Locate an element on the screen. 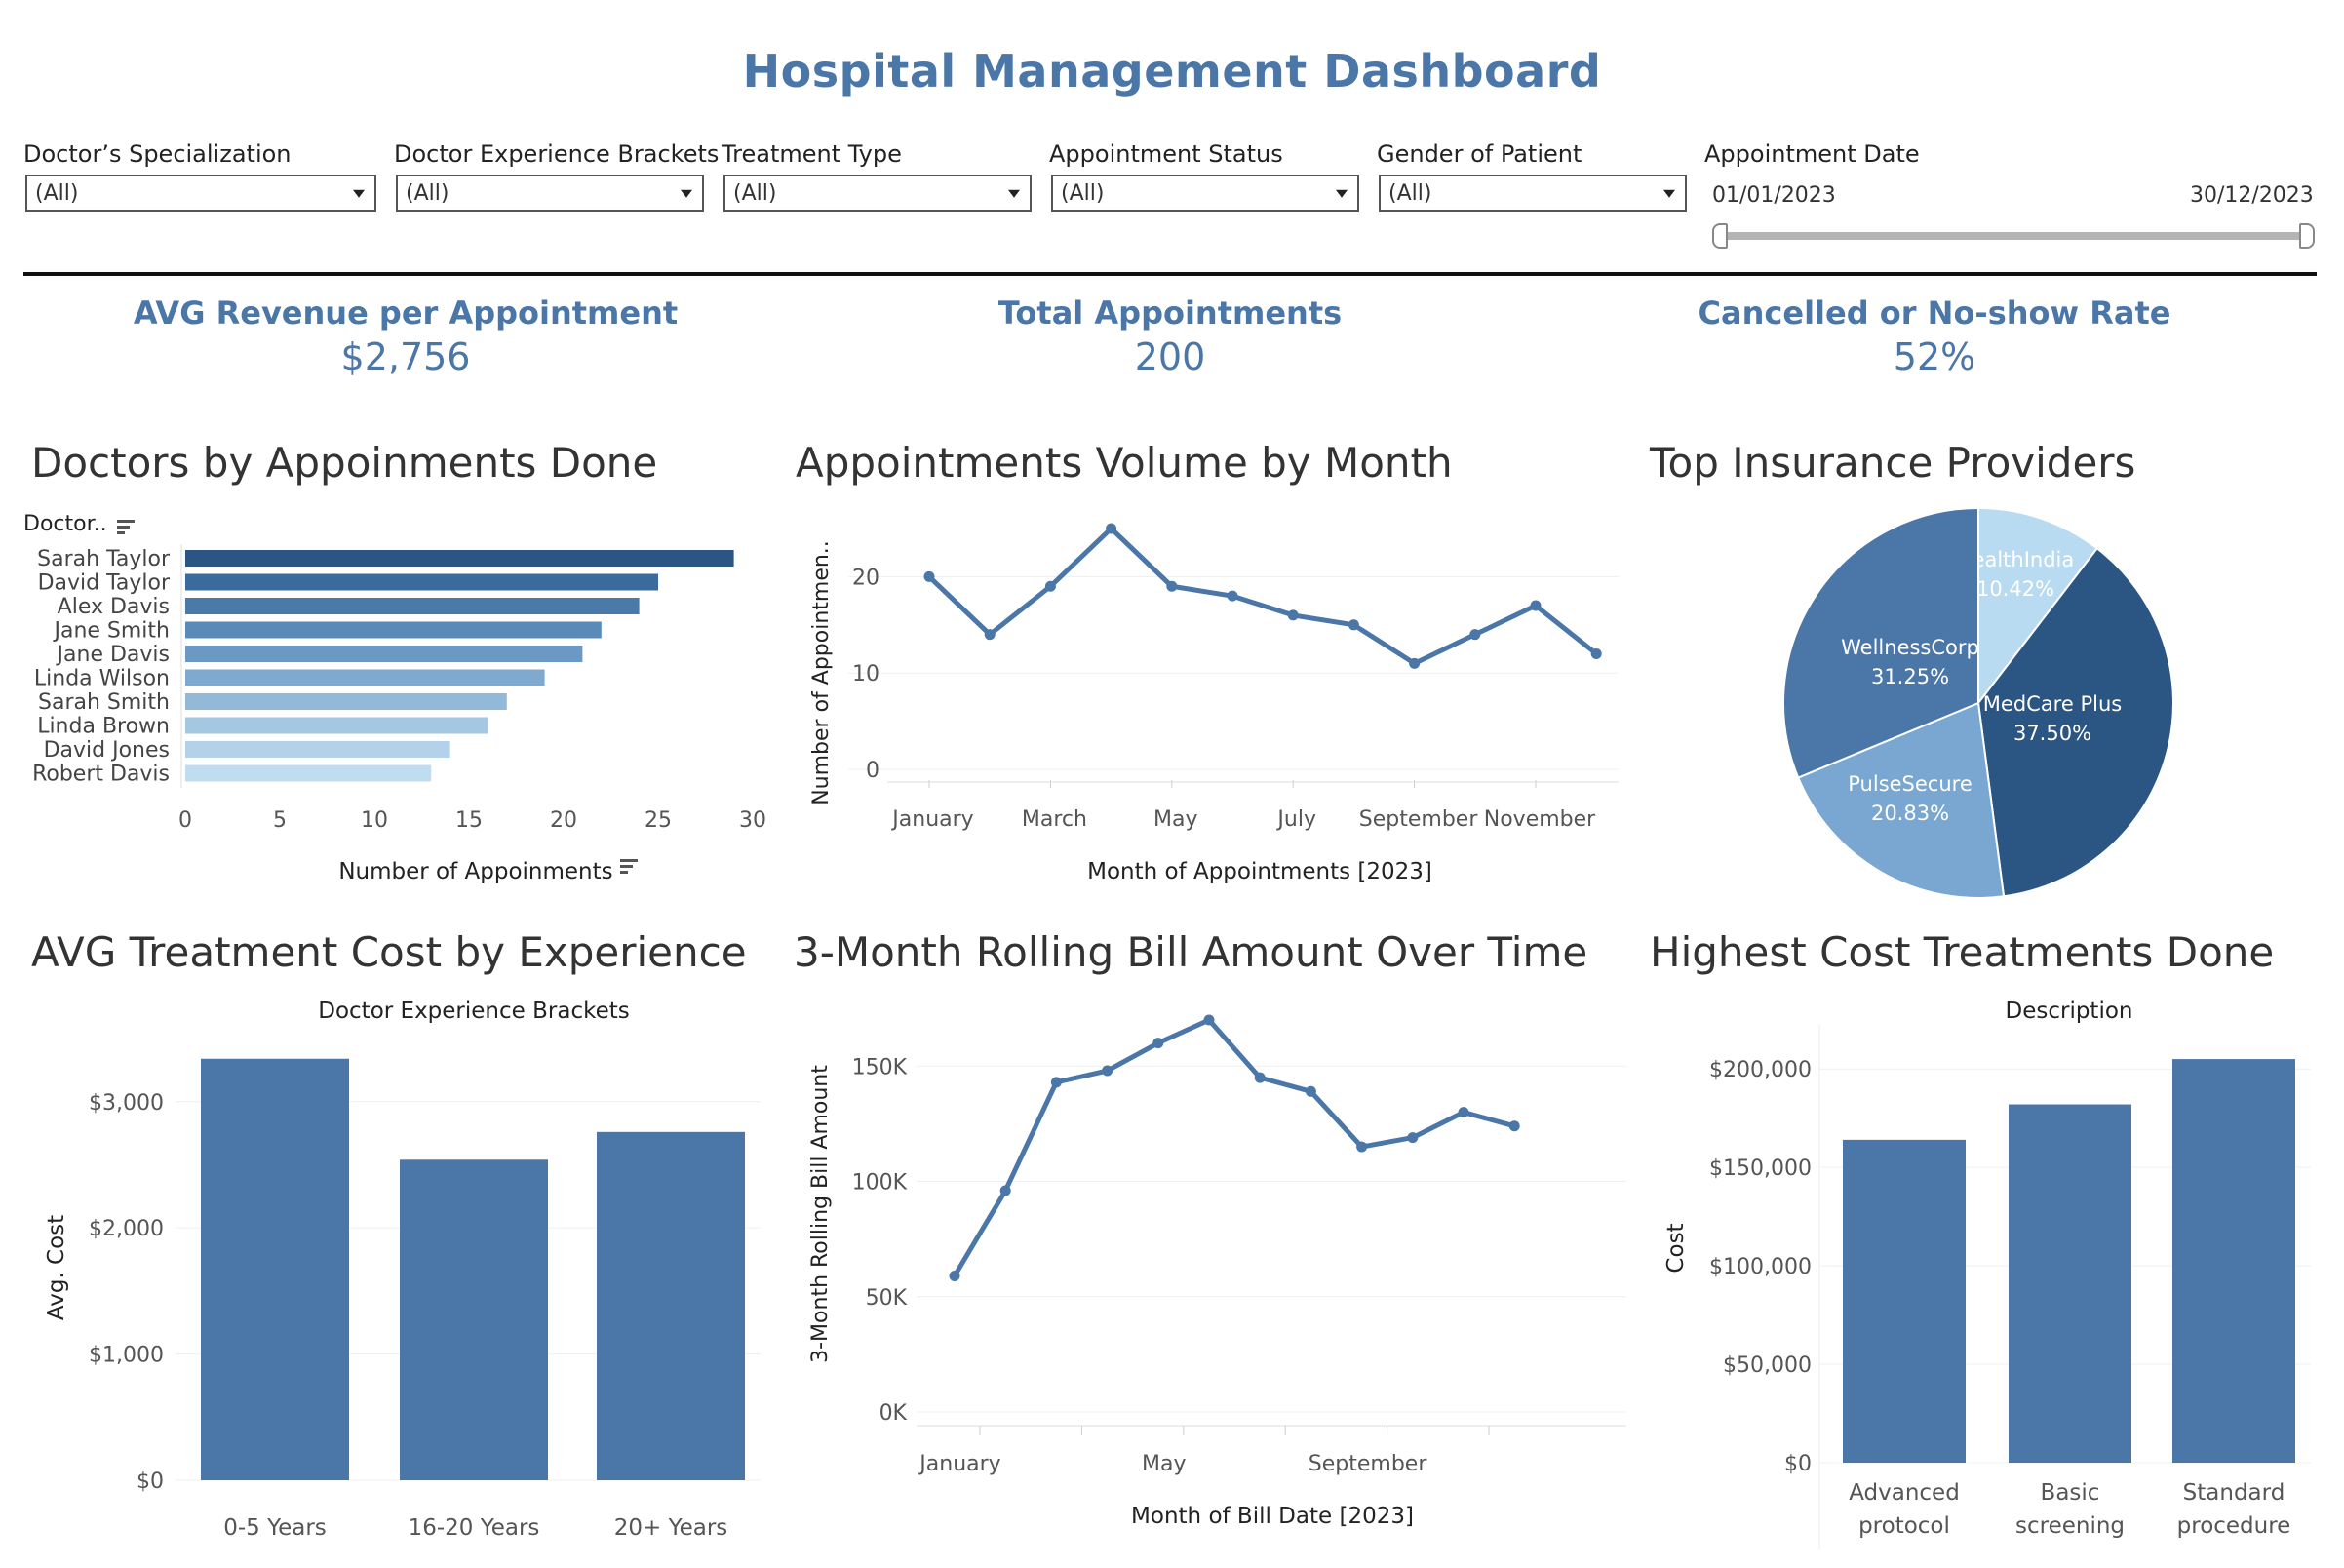 This screenshot has width=2344, height=1568. y-axis-label: 3-Month Rolling Bill Amount is located at coordinates (821, 1214).